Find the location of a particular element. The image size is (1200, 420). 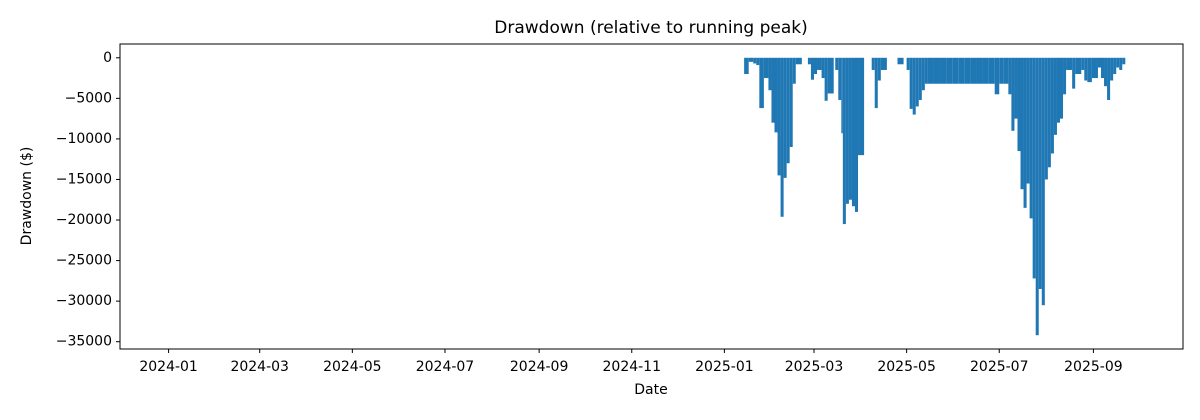

x-tick-label: 2025-09 is located at coordinates (1093, 367).